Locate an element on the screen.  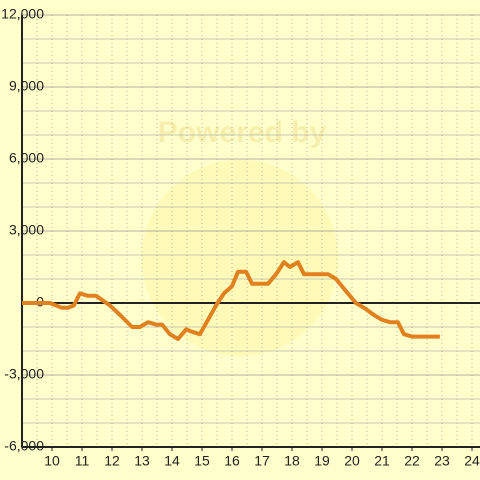
x-tick-label: 22 is located at coordinates (412, 461).